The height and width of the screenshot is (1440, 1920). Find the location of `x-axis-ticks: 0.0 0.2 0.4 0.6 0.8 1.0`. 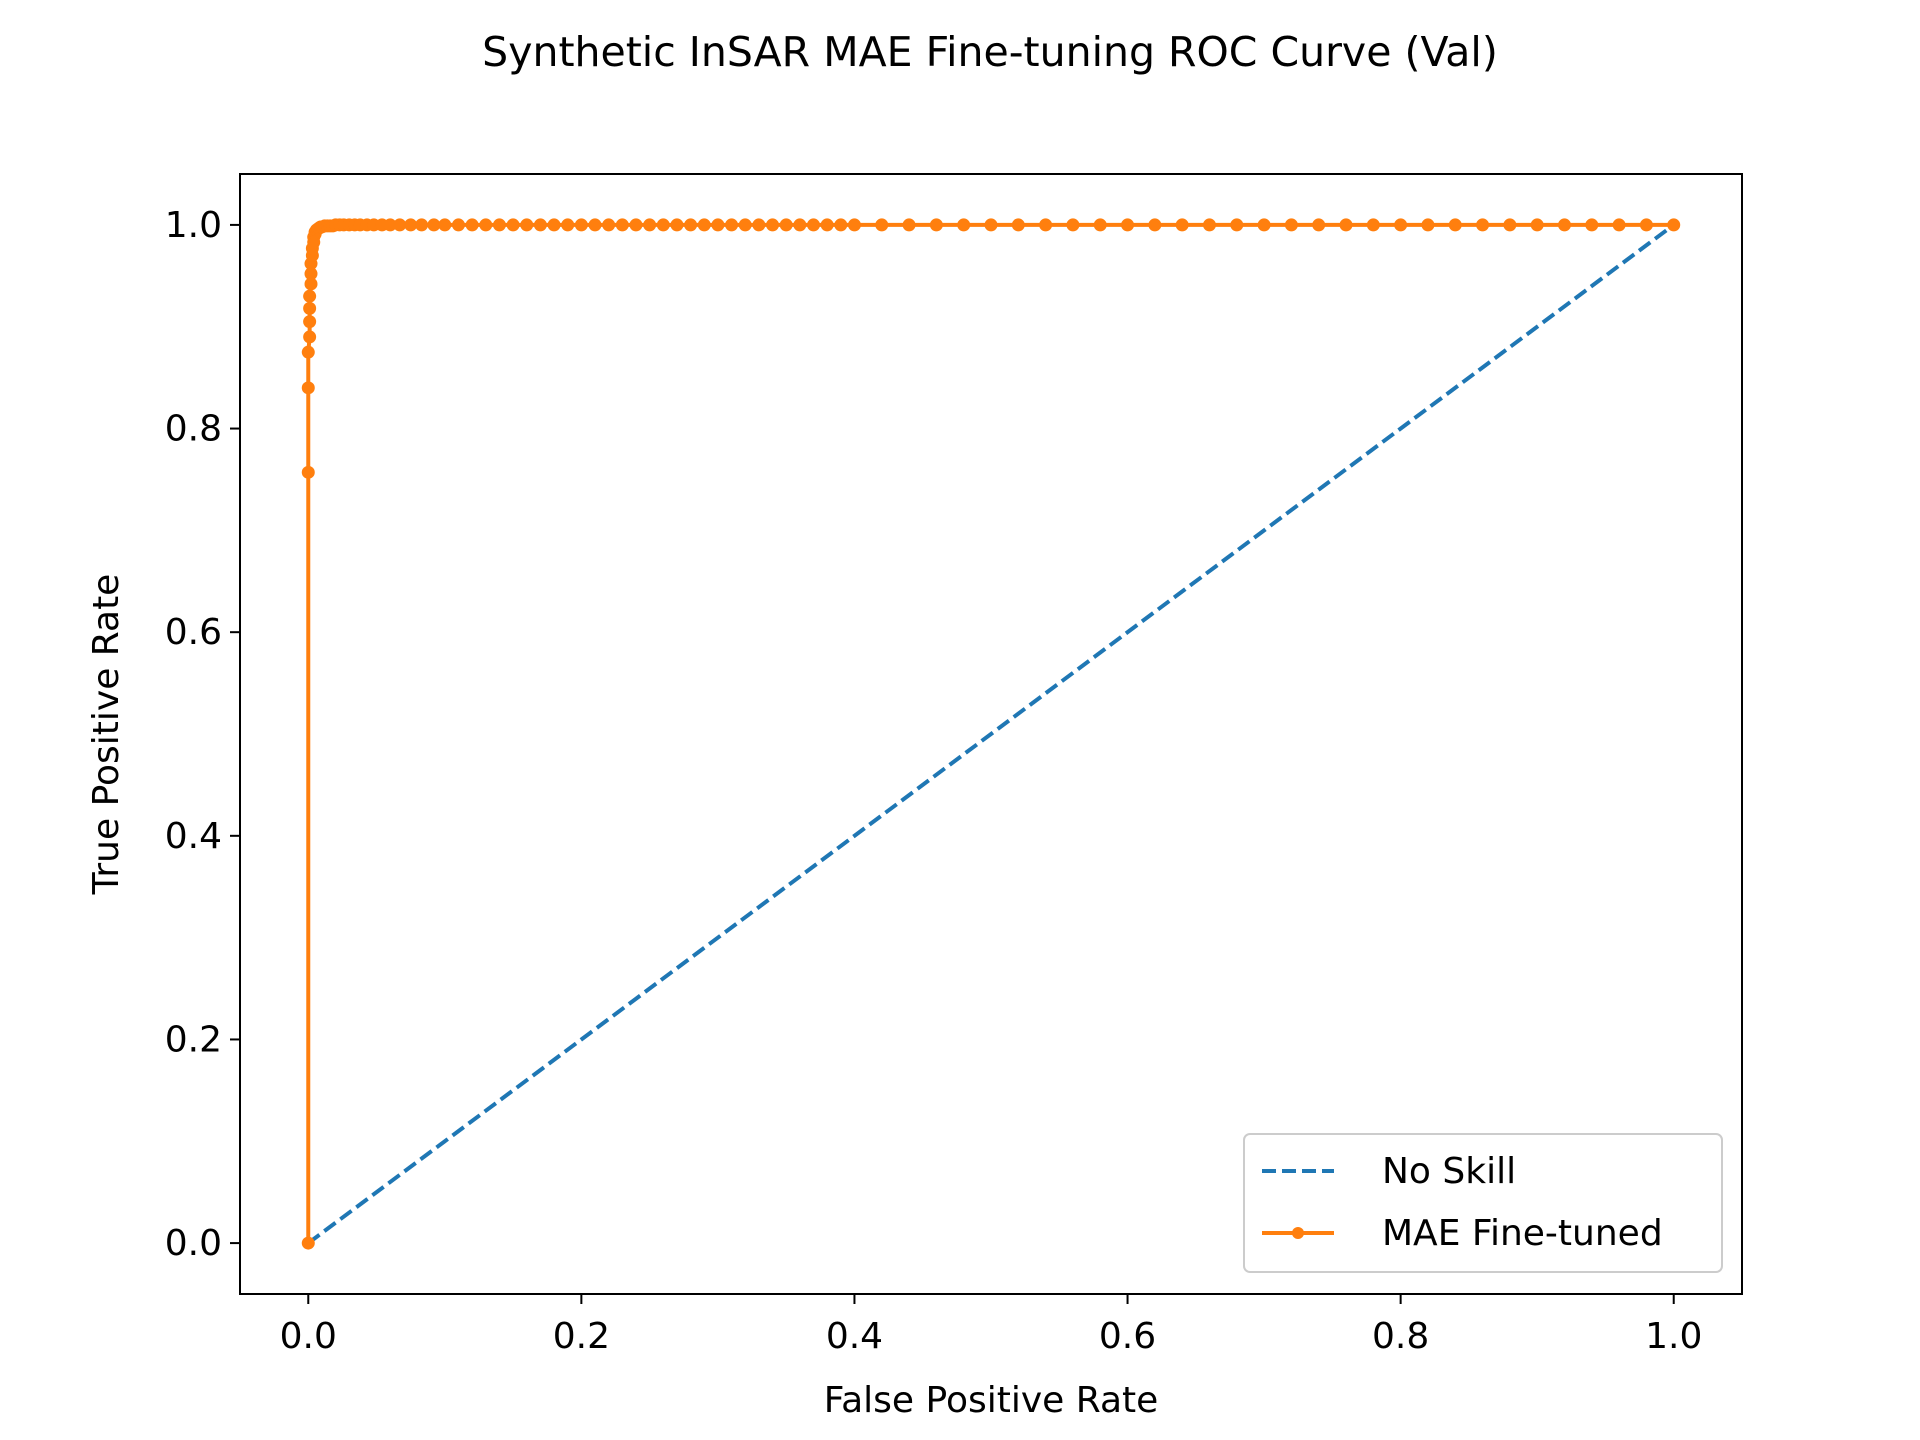

x-axis-ticks: 0.0 0.2 0.4 0.6 0.8 1.0 is located at coordinates (991, 1325).